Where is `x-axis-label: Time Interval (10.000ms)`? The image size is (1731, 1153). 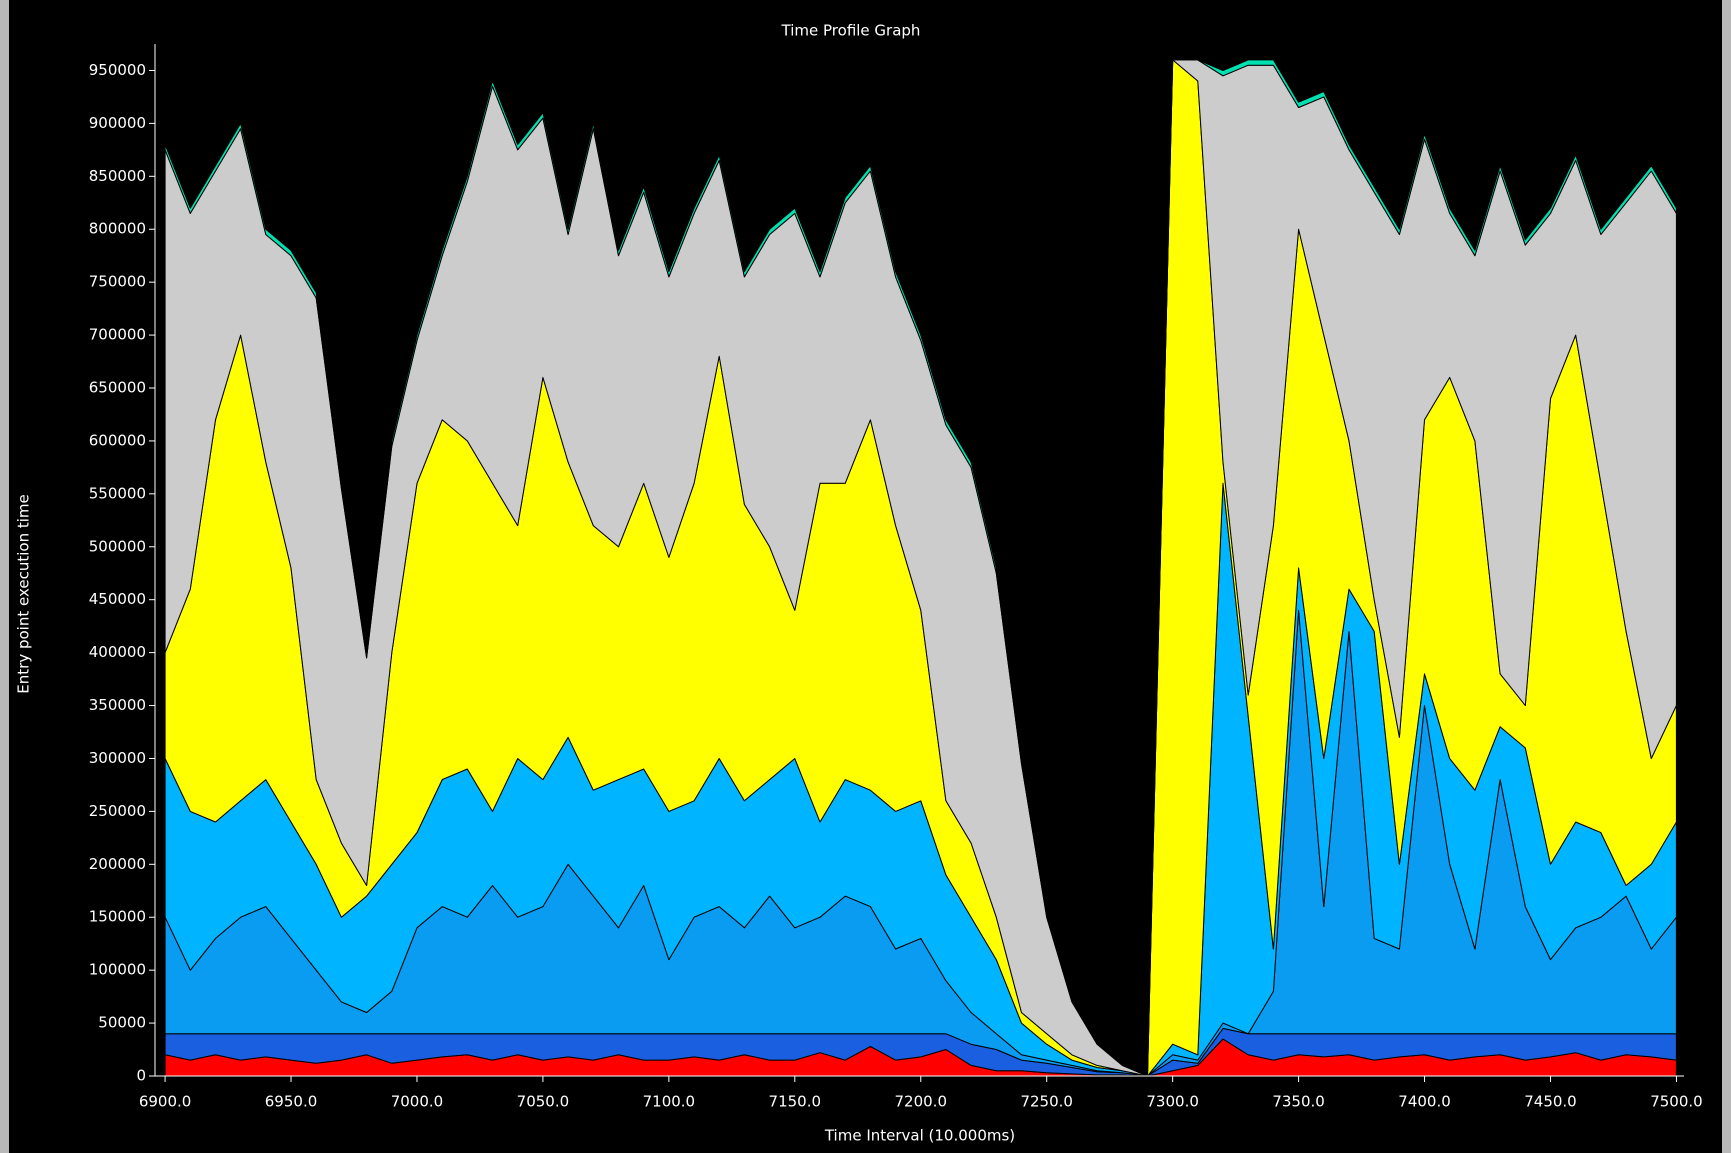 x-axis-label: Time Interval (10.000ms) is located at coordinates (919, 1136).